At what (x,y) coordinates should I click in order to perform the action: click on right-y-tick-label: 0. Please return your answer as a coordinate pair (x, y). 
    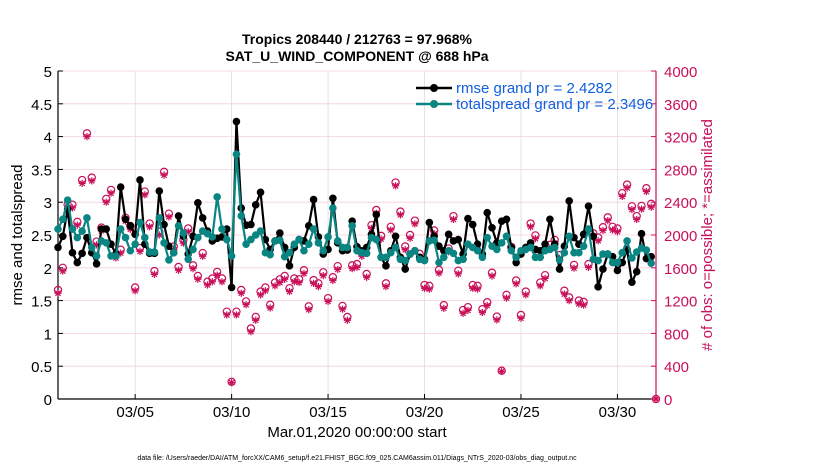
    Looking at the image, I should click on (668, 400).